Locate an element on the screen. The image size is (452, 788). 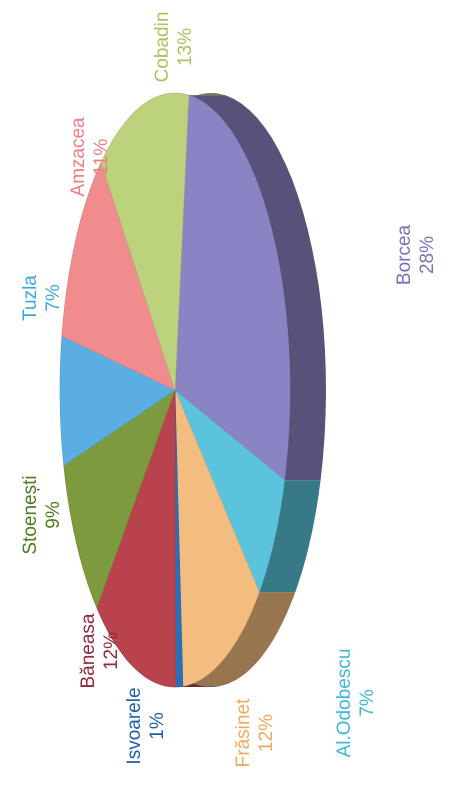
label-tuzla-pct: 7% is located at coordinates (53, 298).